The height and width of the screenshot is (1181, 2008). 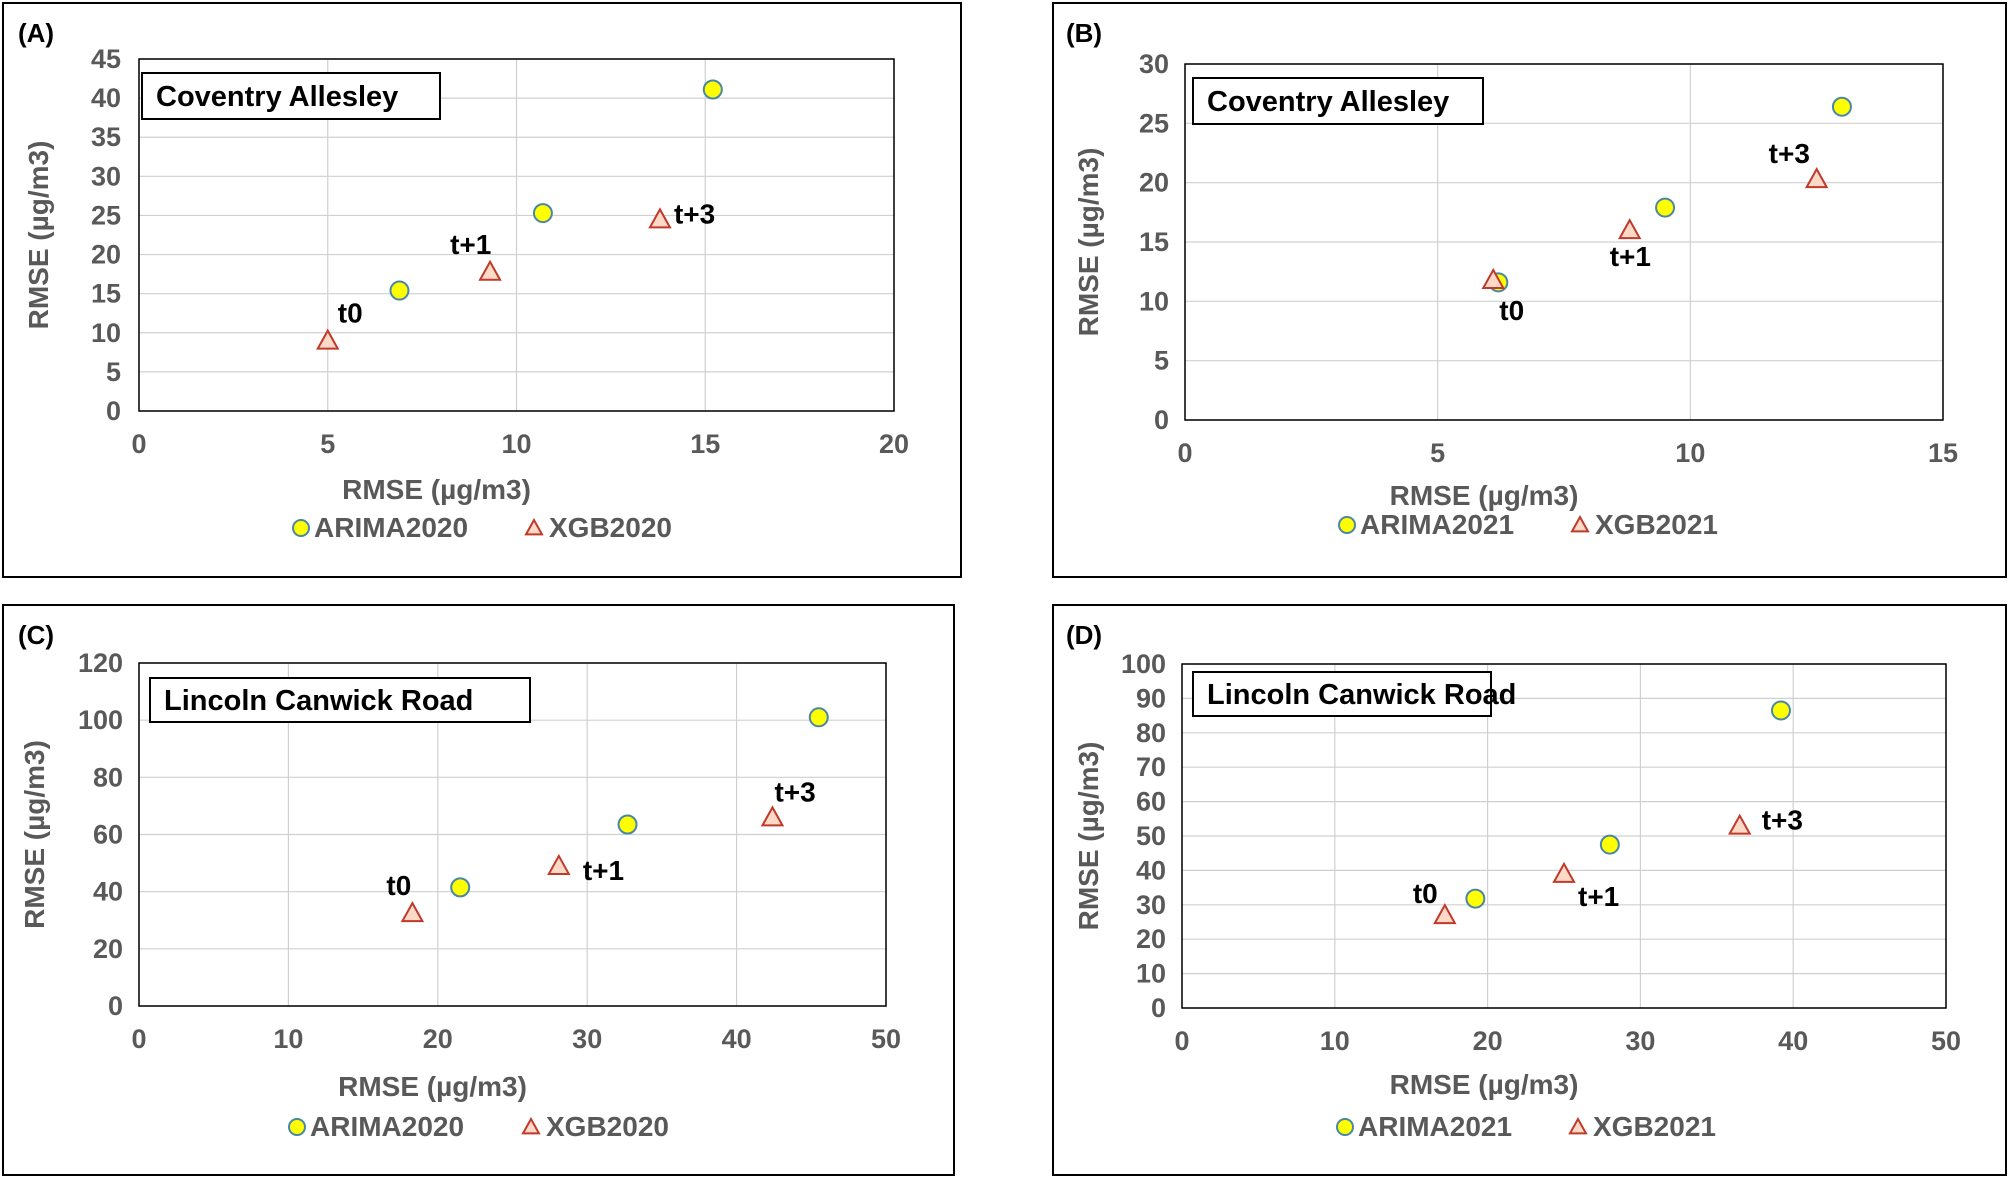 I want to click on site-label: Coventry Allesley, so click(x=1328, y=102).